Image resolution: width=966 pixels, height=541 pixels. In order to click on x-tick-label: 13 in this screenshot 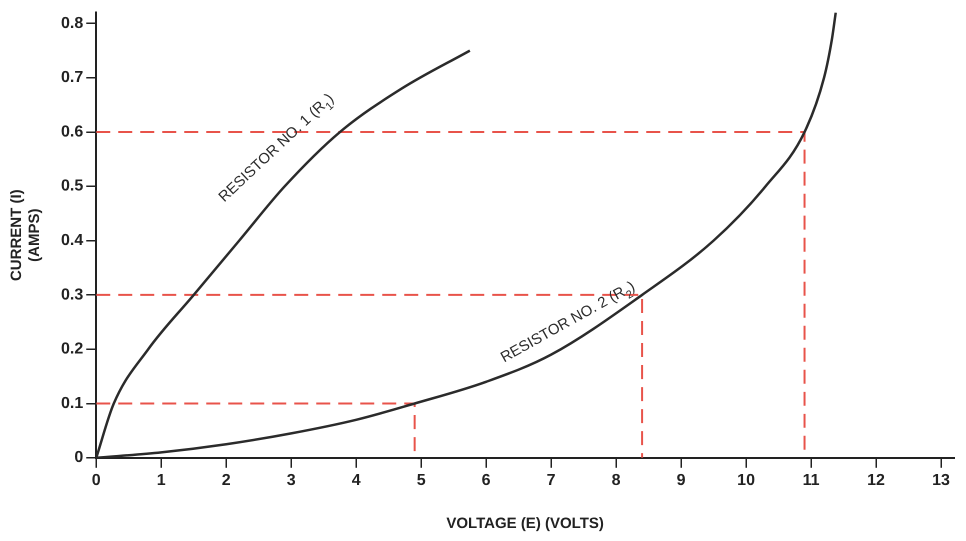, I will do `click(941, 480)`.